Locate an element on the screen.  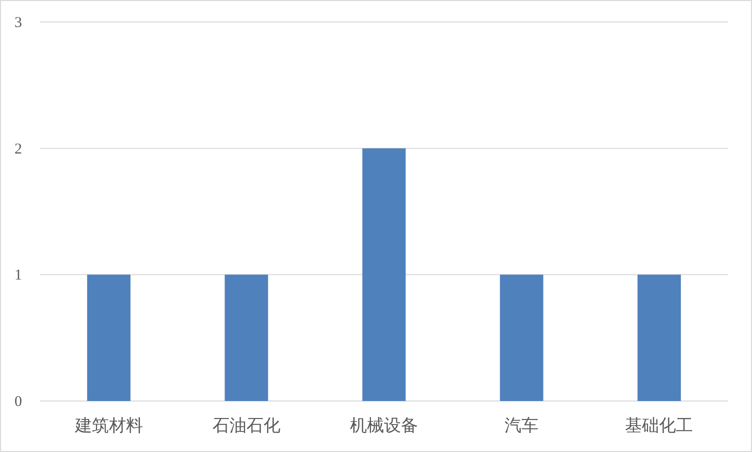
x-tick-label: 石油石化 is located at coordinates (246, 425).